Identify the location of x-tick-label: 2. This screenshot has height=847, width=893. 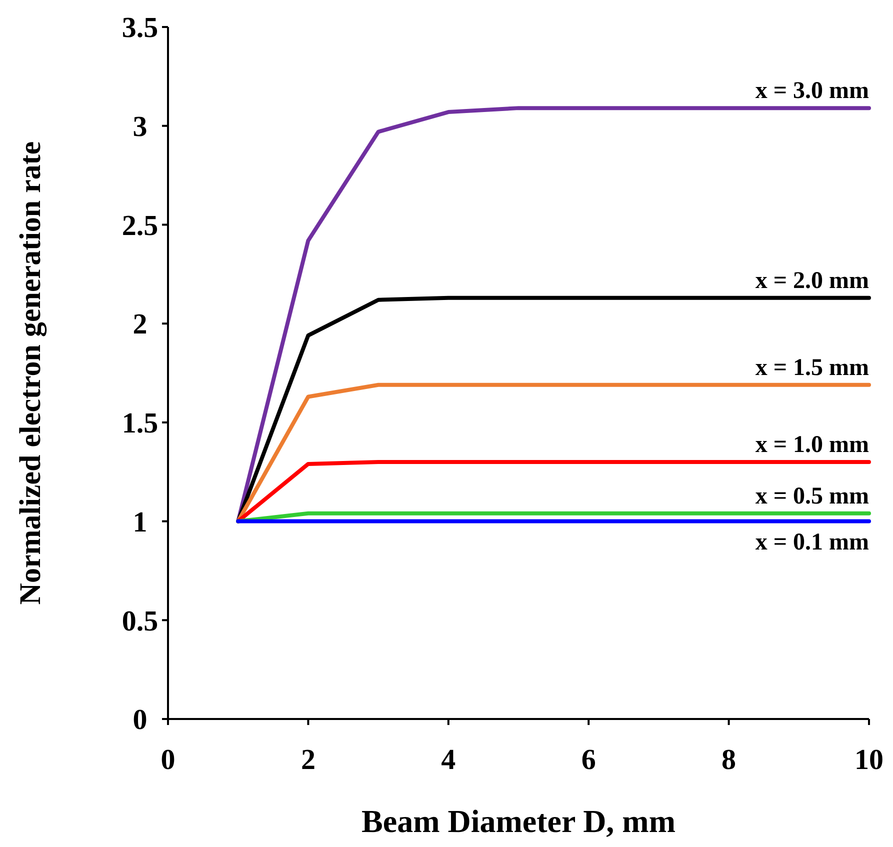
(308, 760).